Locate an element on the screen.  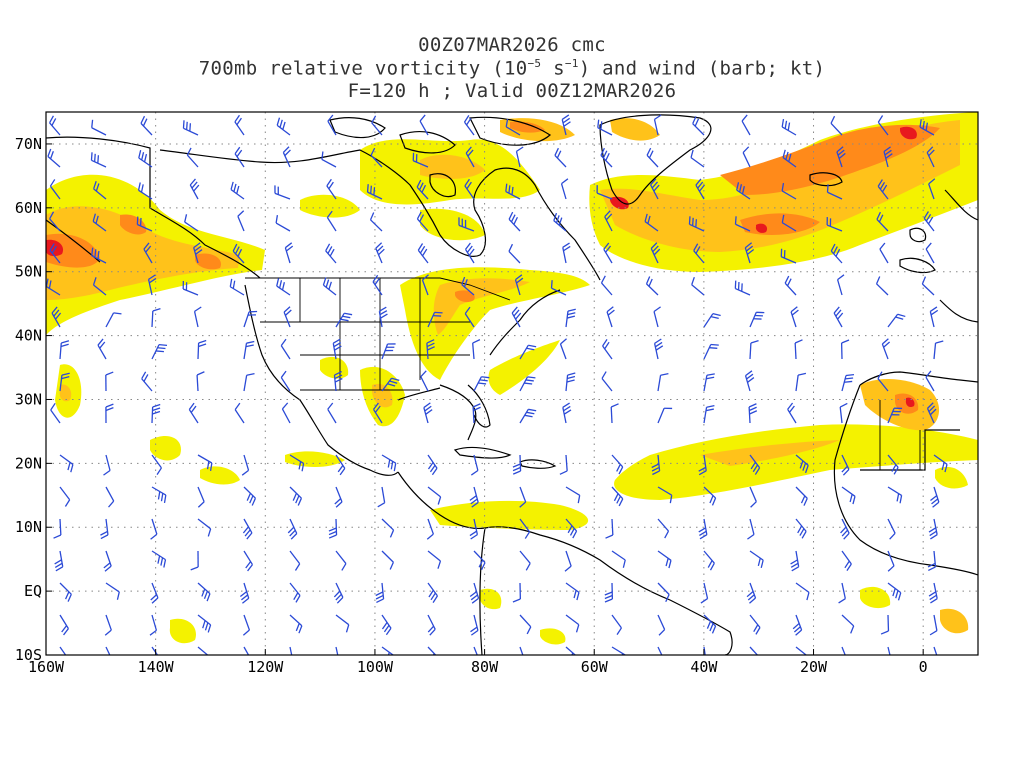
map-title-run: 00Z07MAR2026 cmc is located at coordinates (512, 45).